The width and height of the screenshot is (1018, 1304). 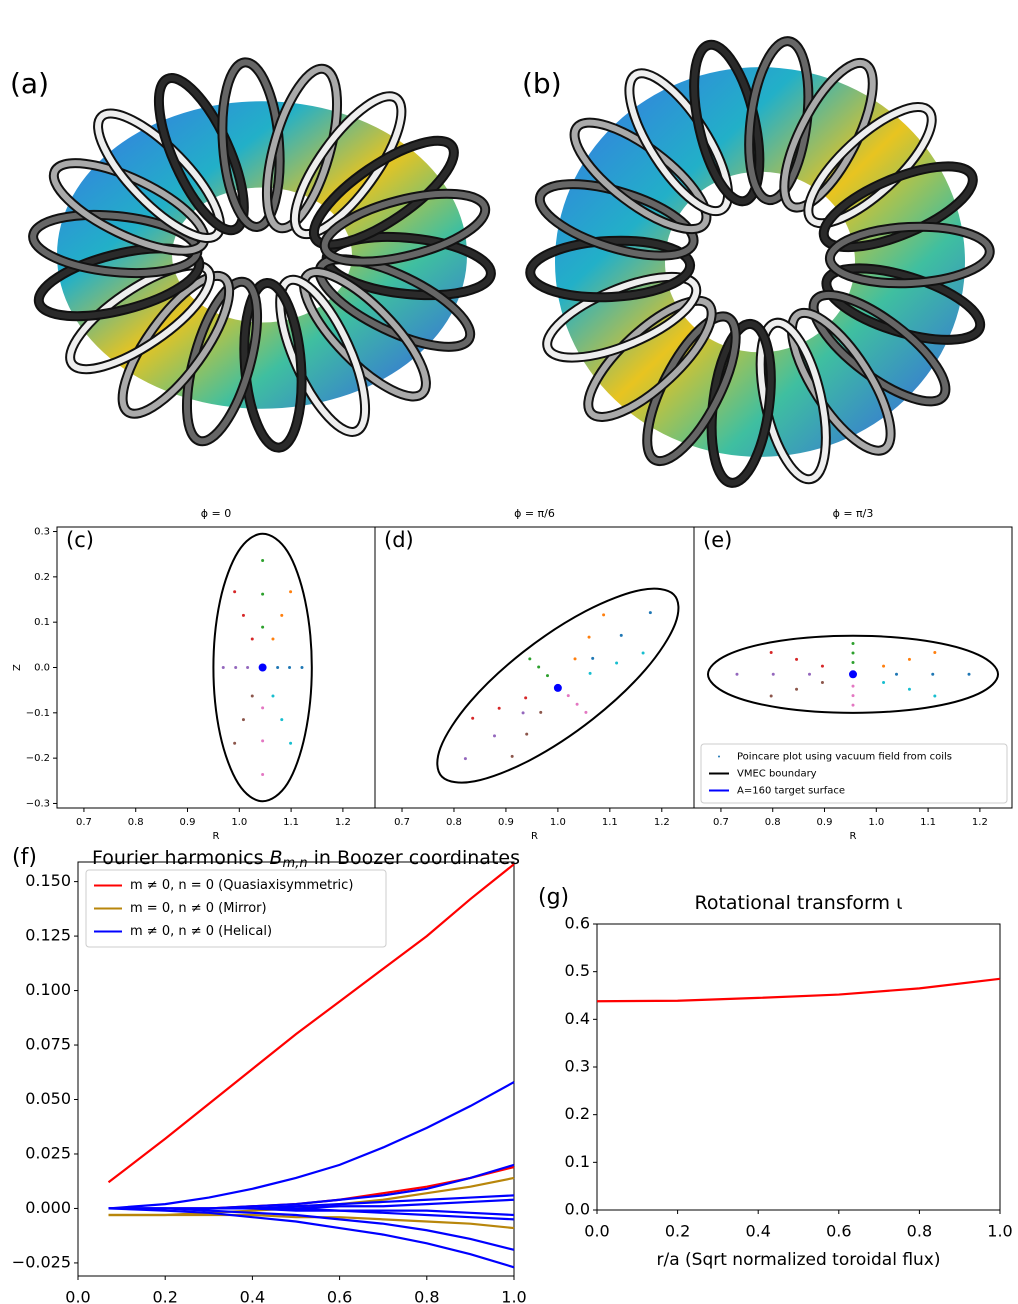 I want to click on y-tick-label: −0.2, so click(x=38, y=758).